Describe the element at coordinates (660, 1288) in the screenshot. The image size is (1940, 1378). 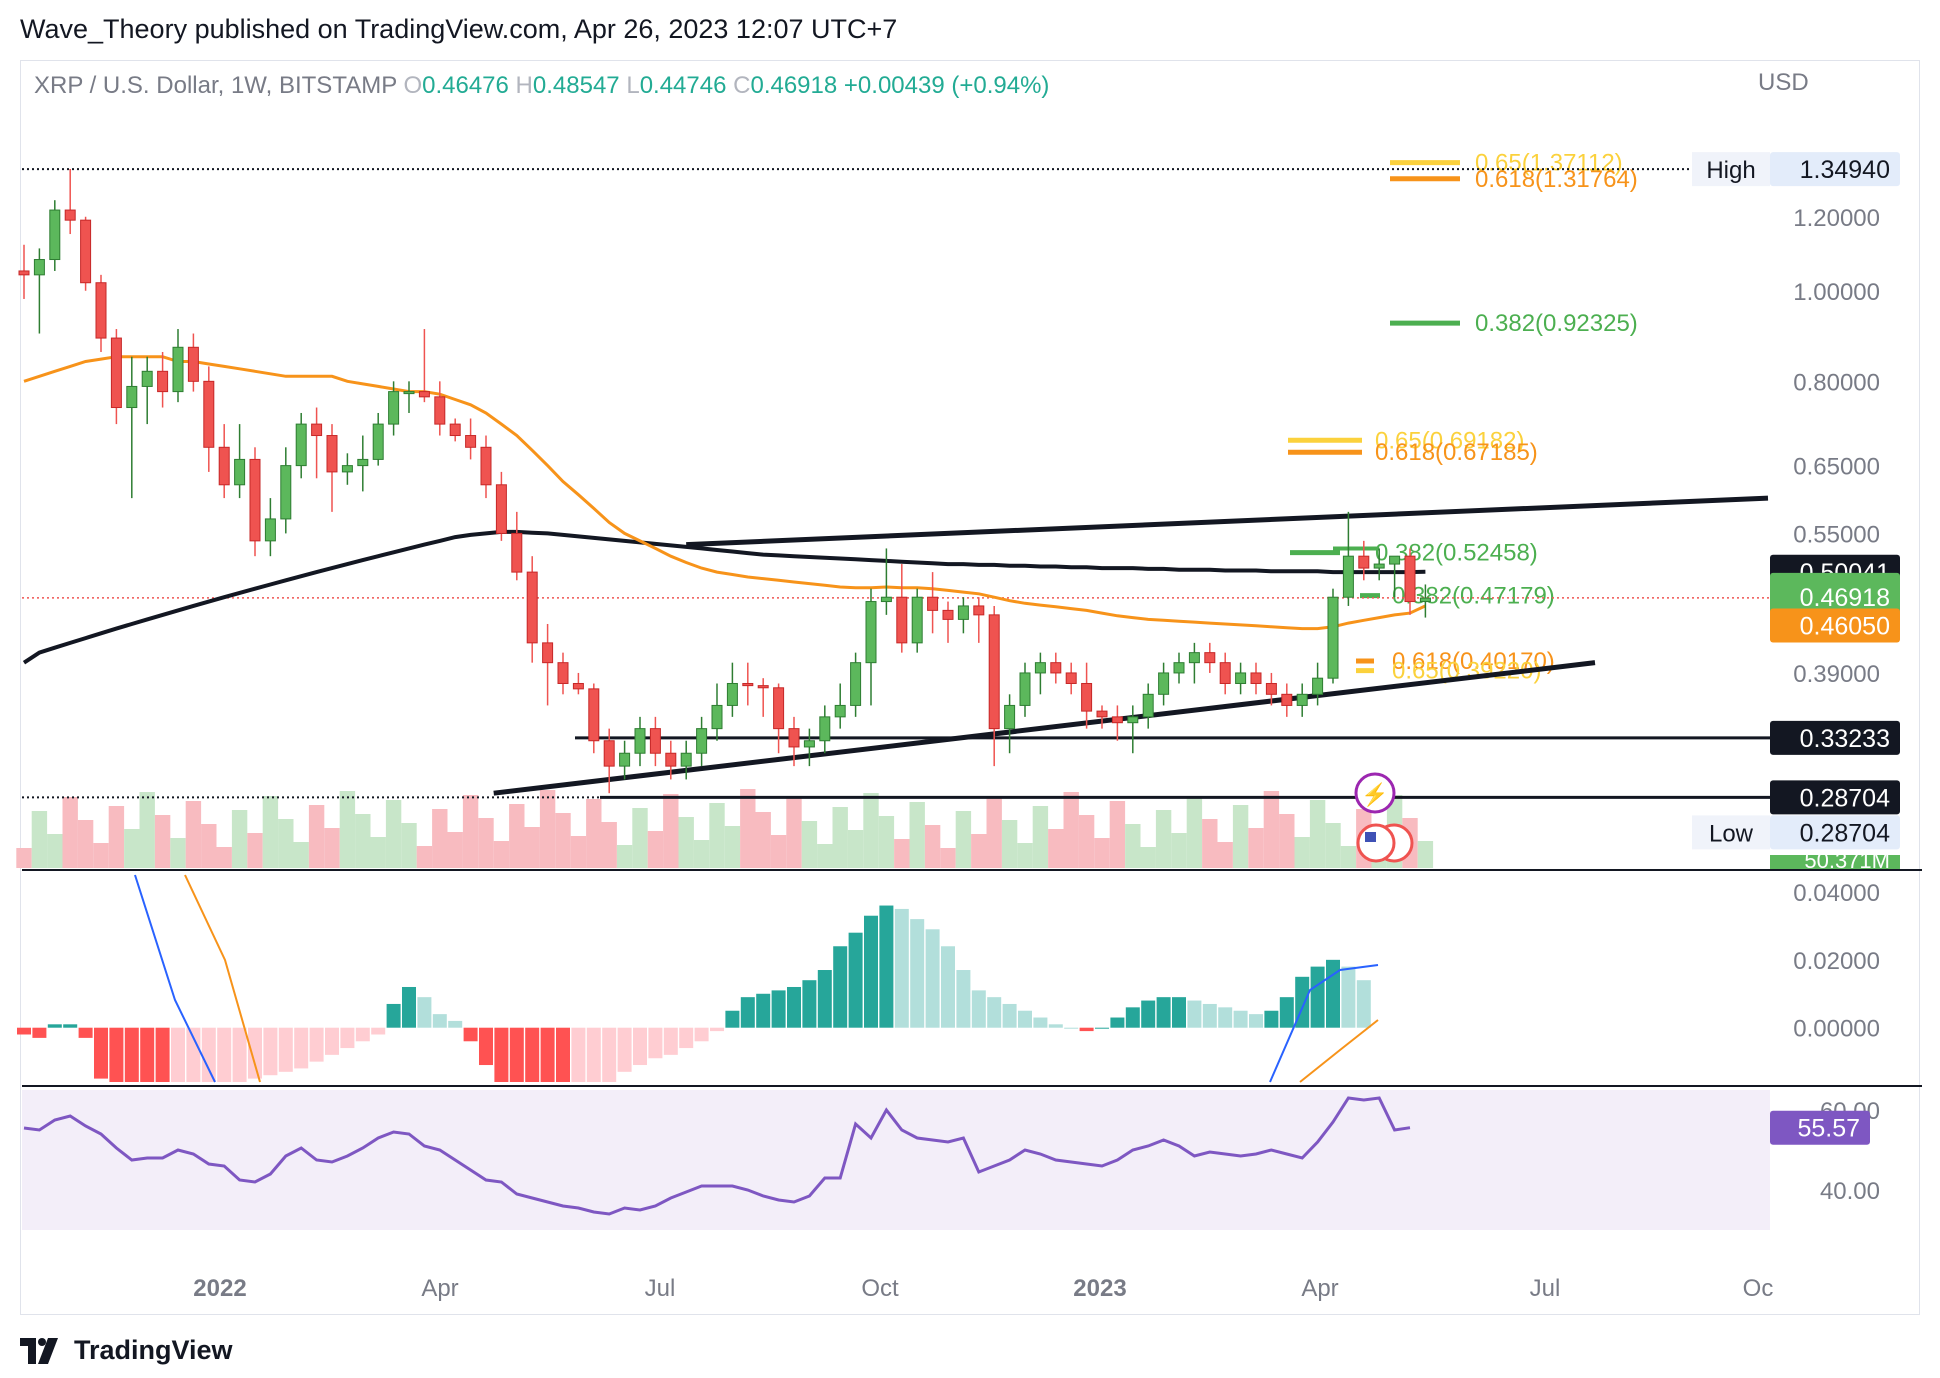
I see `time-axis-tick: Jul` at that location.